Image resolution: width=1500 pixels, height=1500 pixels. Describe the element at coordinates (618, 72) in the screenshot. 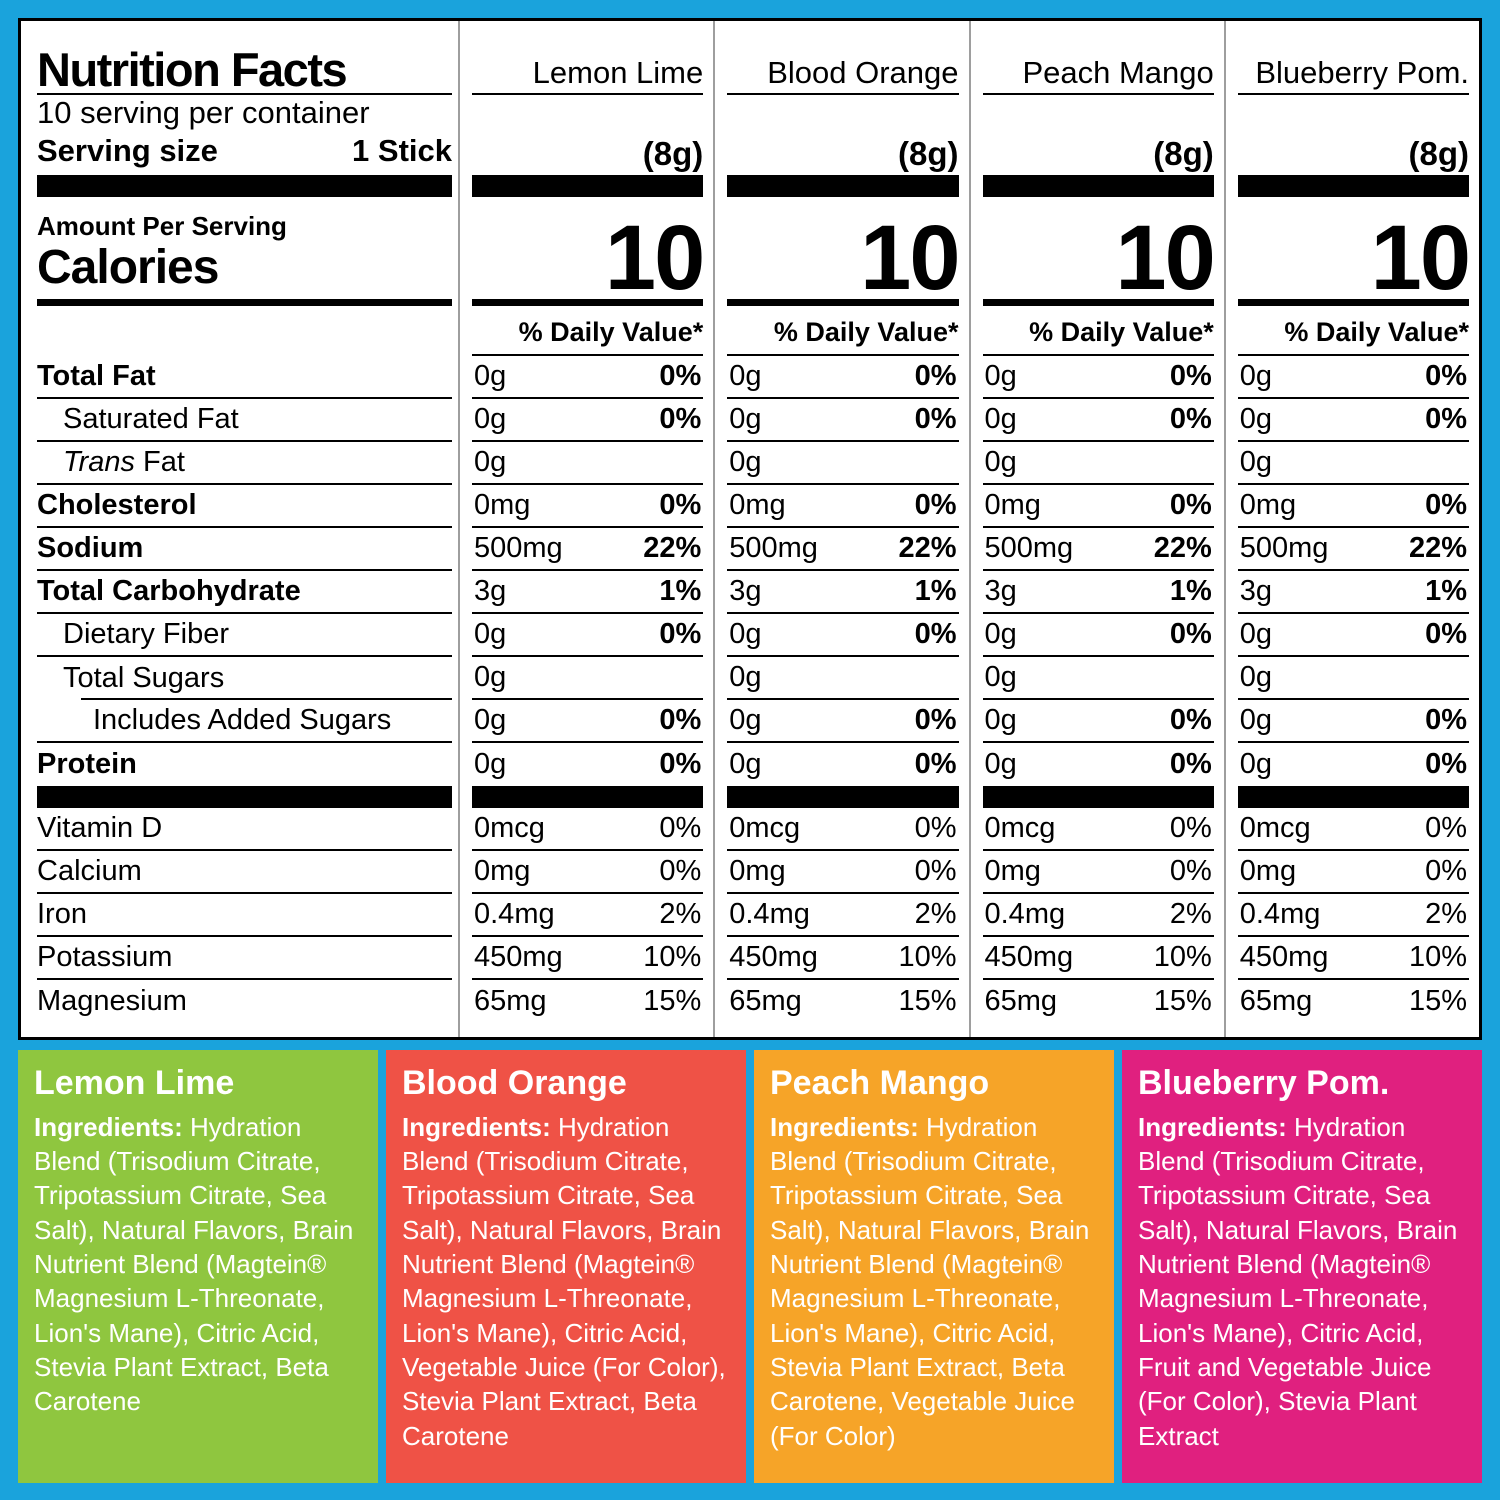

I see `flavor-name: Lemon Lime` at that location.